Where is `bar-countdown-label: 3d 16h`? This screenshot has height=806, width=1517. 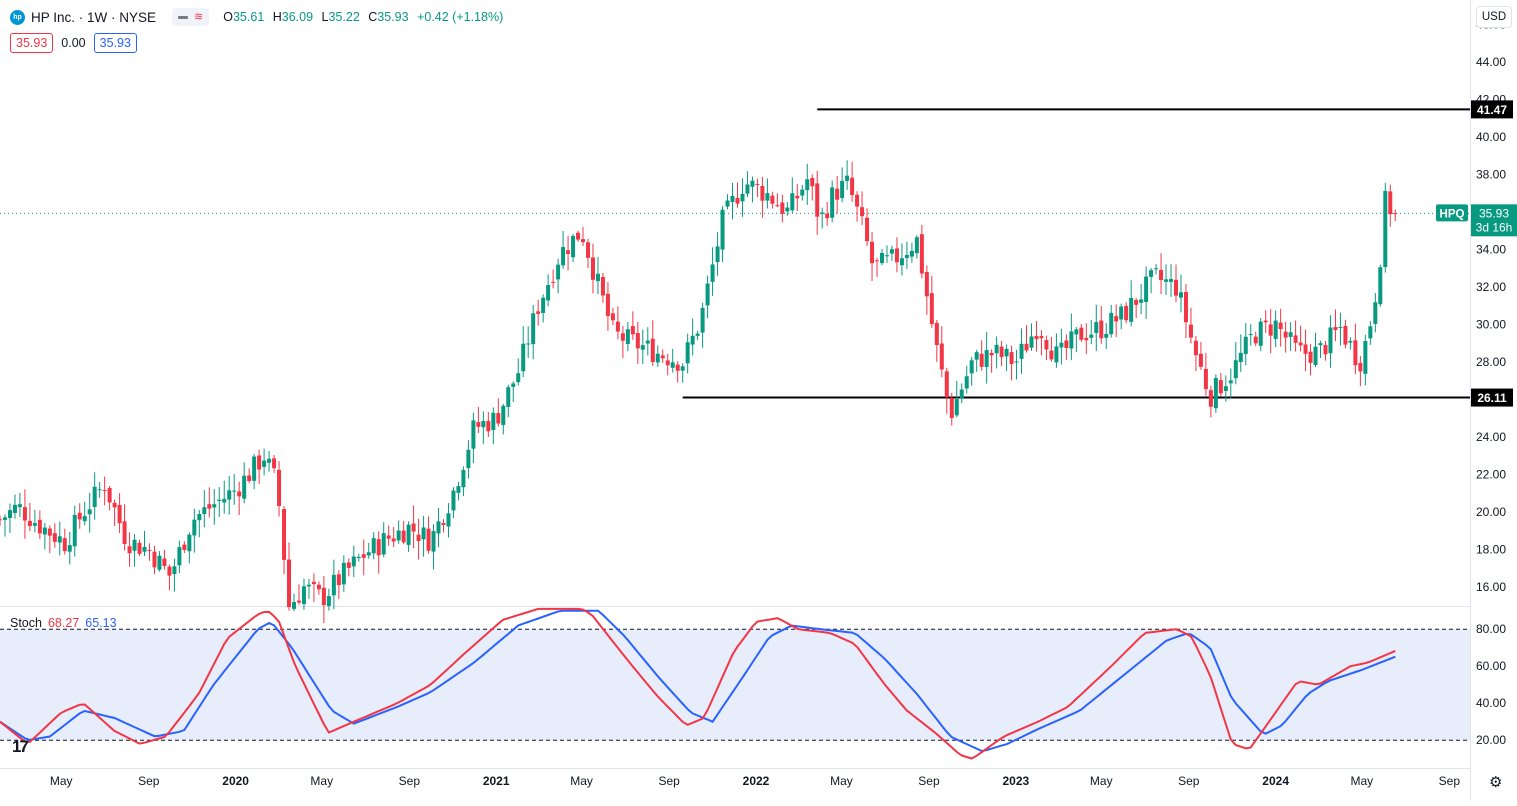
bar-countdown-label: 3d 16h is located at coordinates (1494, 227).